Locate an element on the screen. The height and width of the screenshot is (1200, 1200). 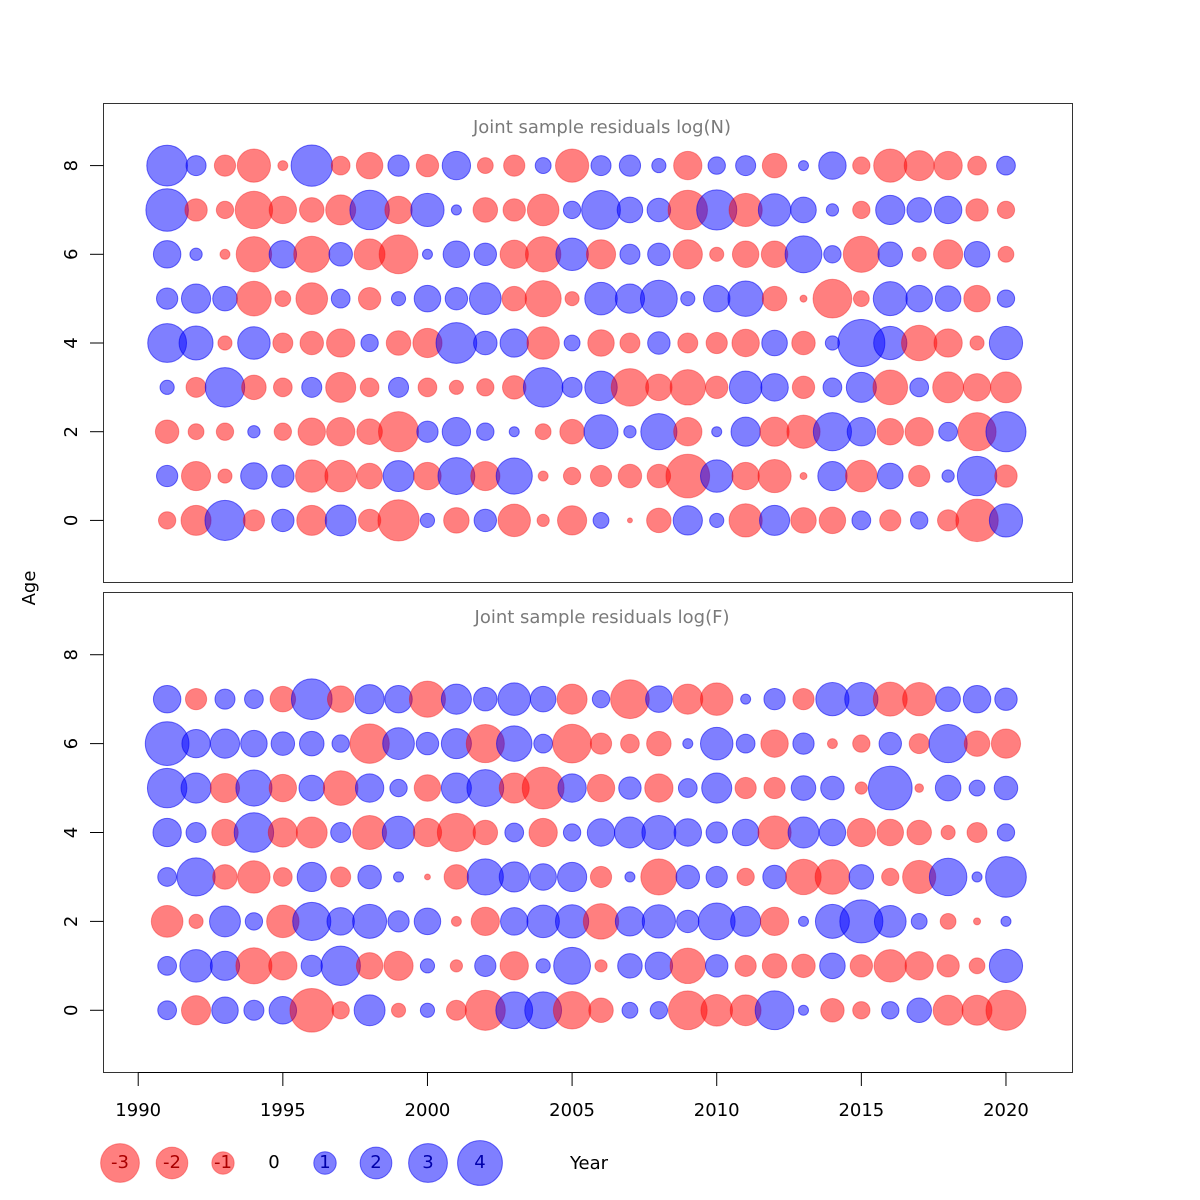
residual-bubble-n-2015-age1 is located at coordinates (861, 476).